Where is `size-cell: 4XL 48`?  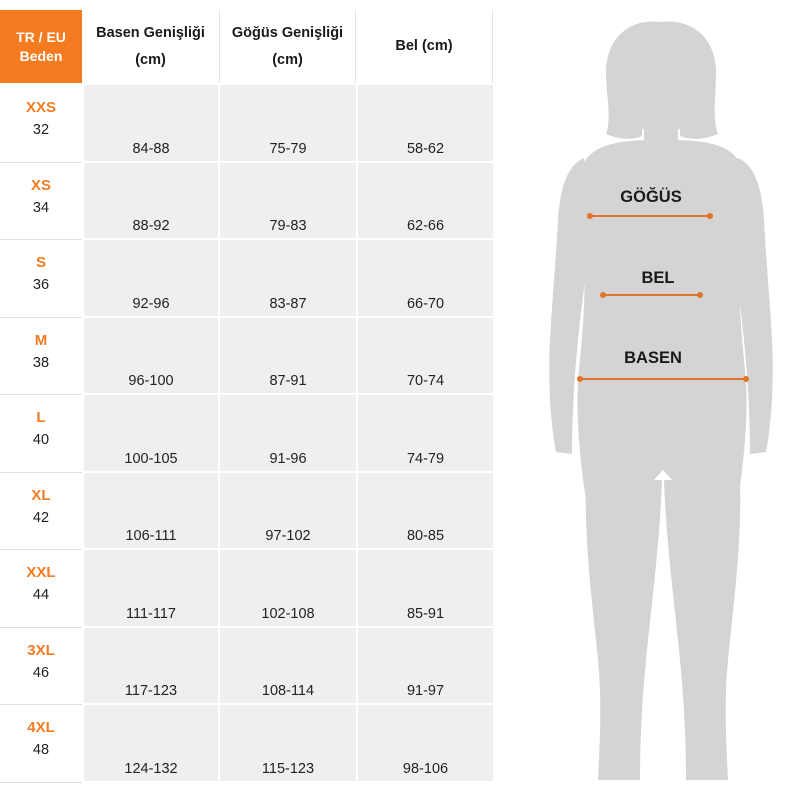
size-cell: 4XL 48 is located at coordinates (41, 744).